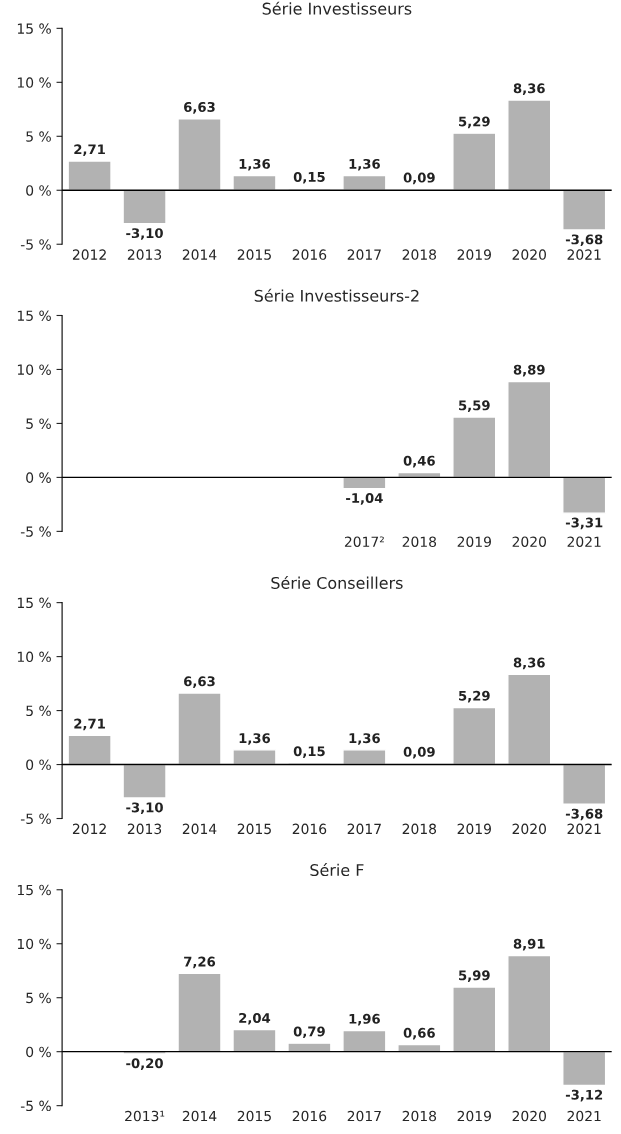  What do you see at coordinates (364, 1019) in the screenshot?
I see `data-label: 1,96` at bounding box center [364, 1019].